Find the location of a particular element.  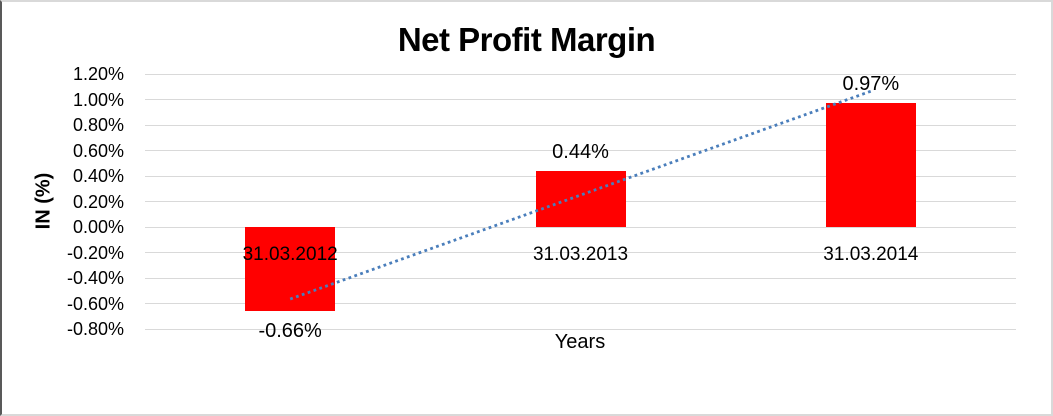

y-tick-label: 0.20% is located at coordinates (98, 201).